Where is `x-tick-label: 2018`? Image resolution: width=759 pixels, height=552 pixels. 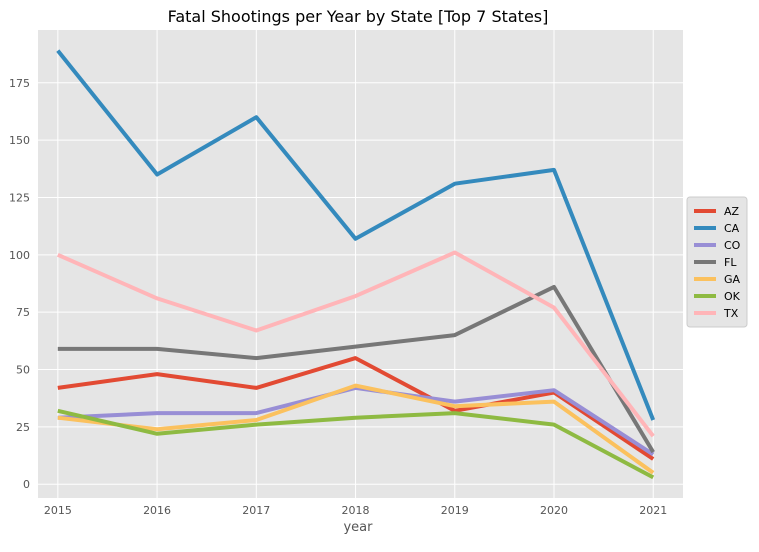
x-tick-label: 2018 is located at coordinates (356, 510).